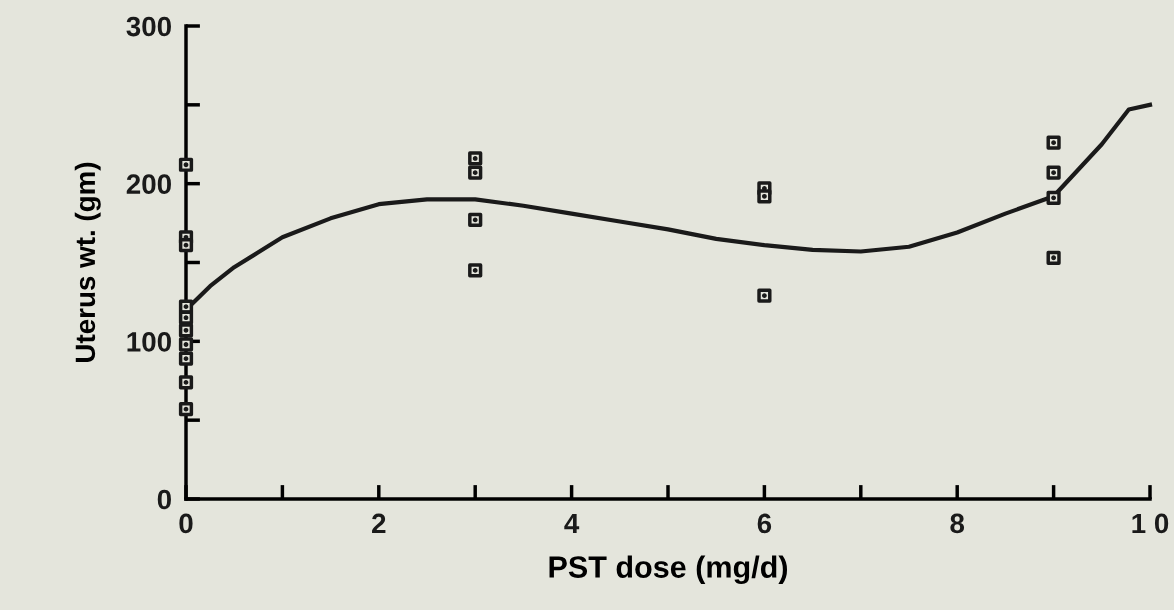  What do you see at coordinates (149, 342) in the screenshot?
I see `y-tick-label: 100` at bounding box center [149, 342].